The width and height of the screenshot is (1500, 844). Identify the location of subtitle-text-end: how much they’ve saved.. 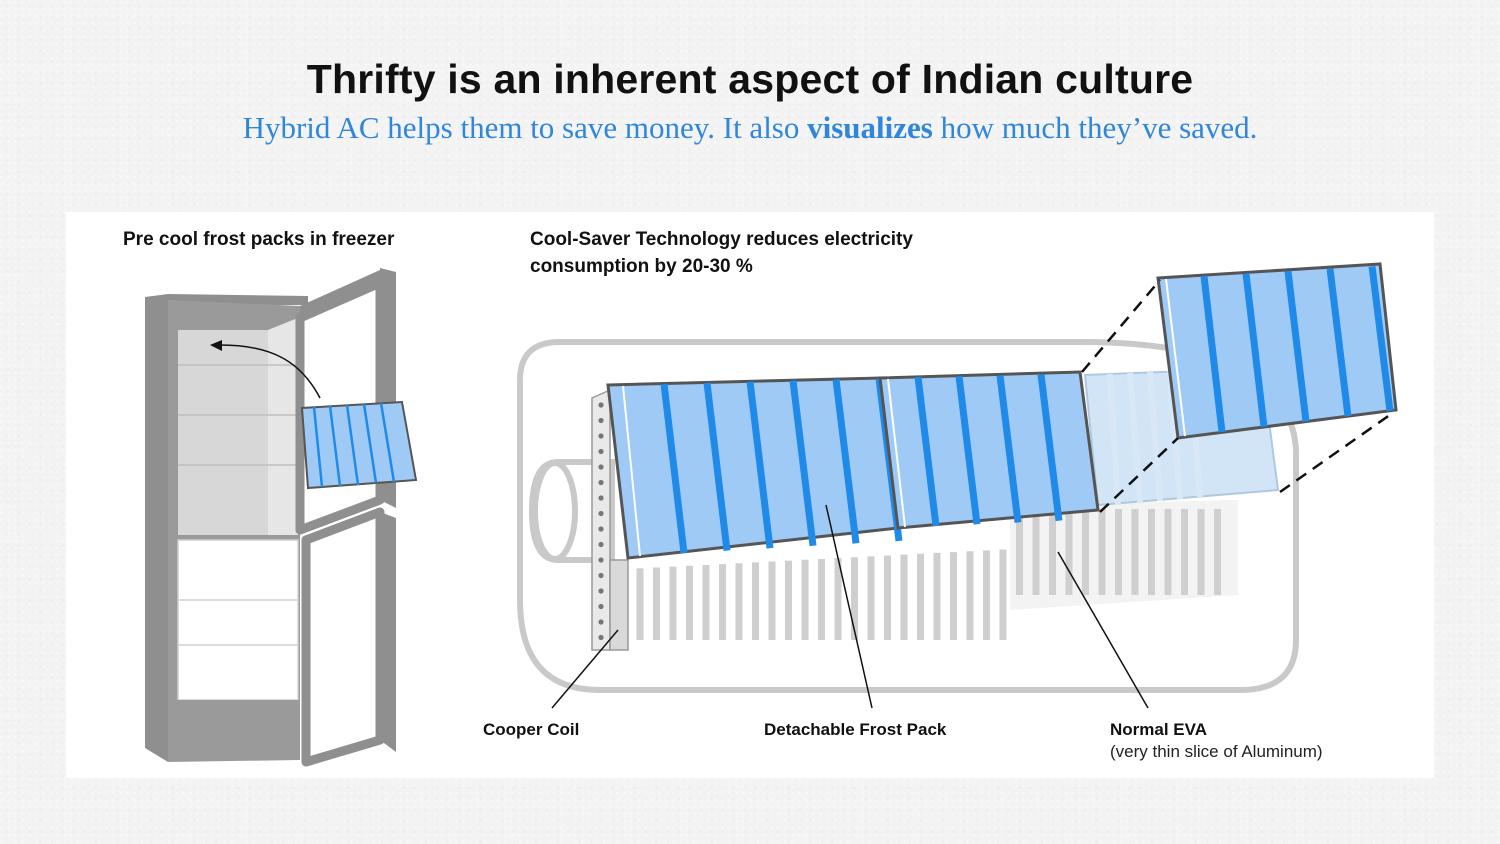
(1095, 127).